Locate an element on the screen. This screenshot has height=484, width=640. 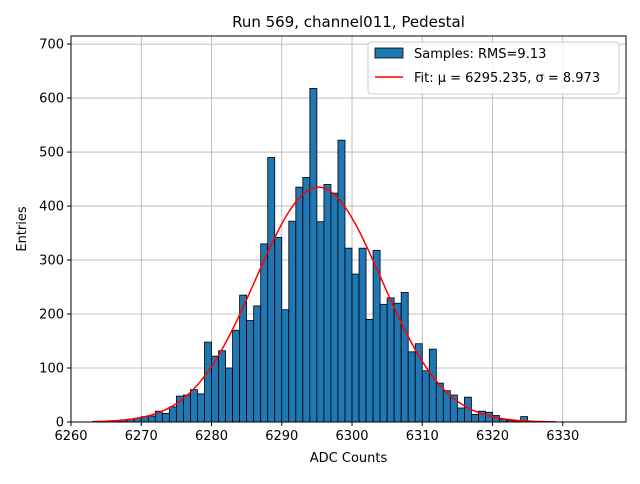
legend-label-samples: Samples: RMS=9.13 is located at coordinates (480, 54).